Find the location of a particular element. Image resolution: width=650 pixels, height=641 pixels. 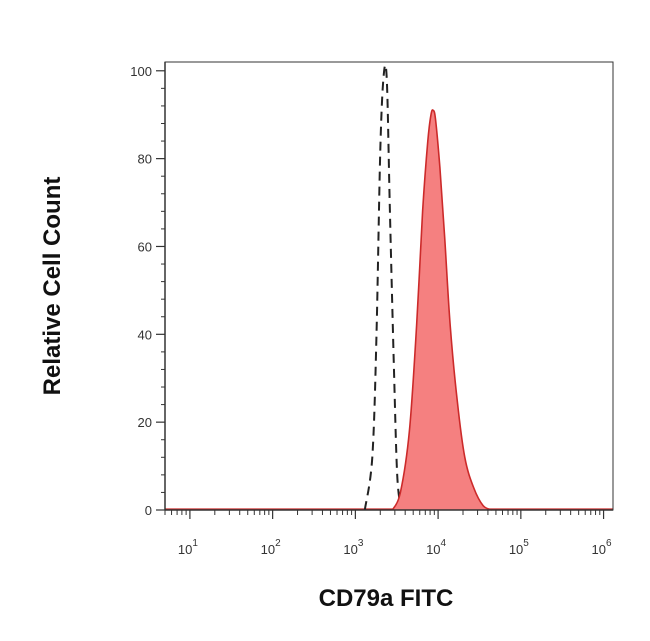

x-tick-exponent: 2 is located at coordinates (278, 543).